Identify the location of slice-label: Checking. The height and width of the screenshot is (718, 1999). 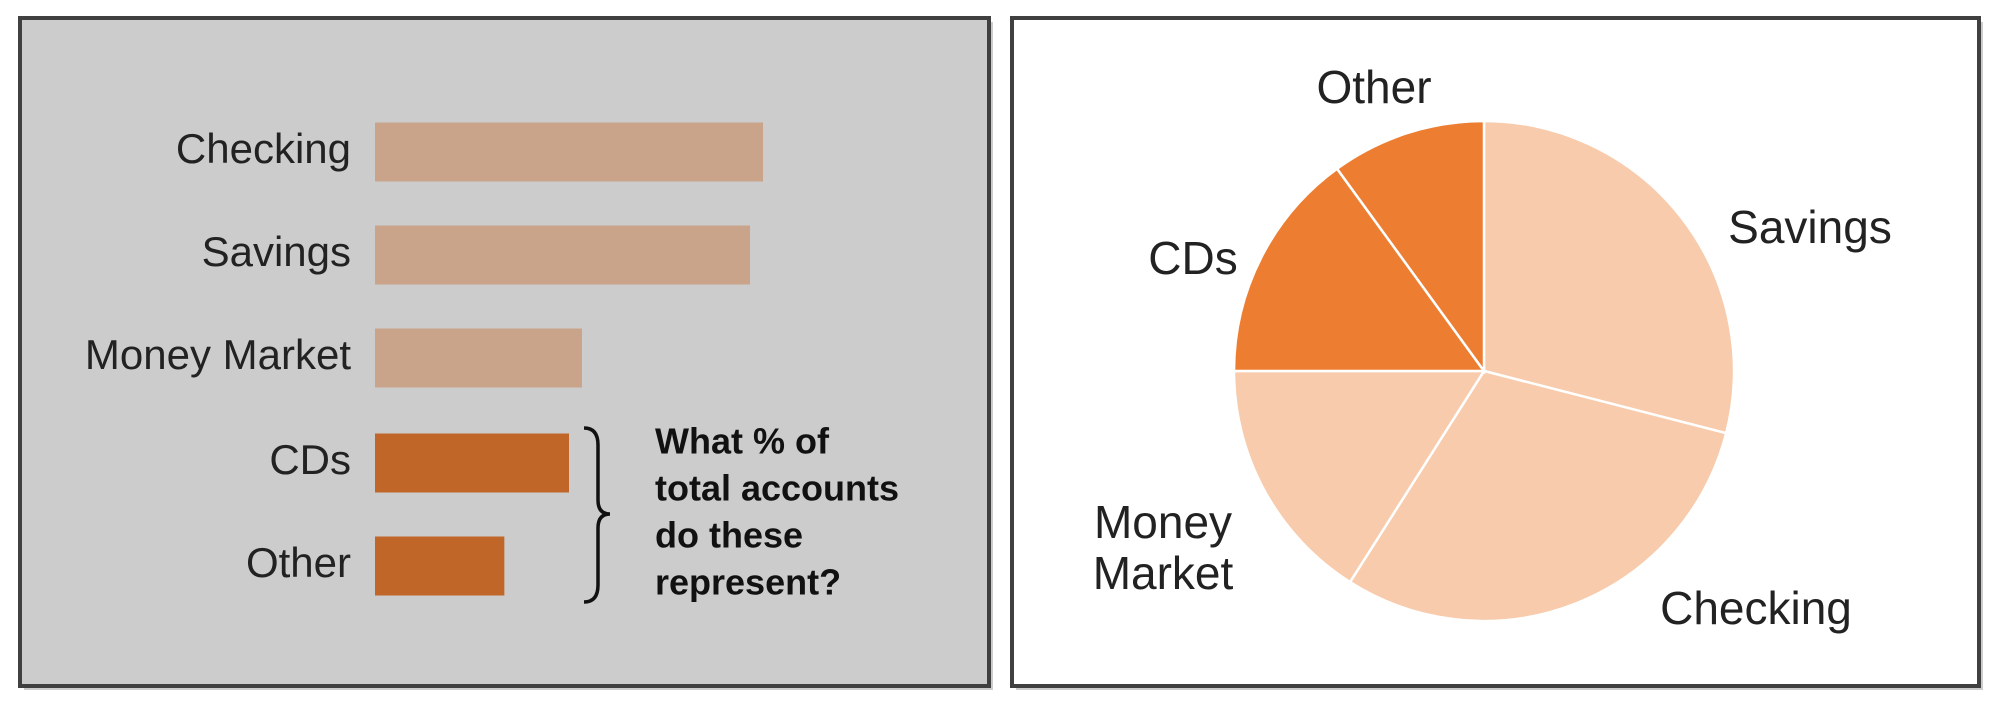
(1756, 607).